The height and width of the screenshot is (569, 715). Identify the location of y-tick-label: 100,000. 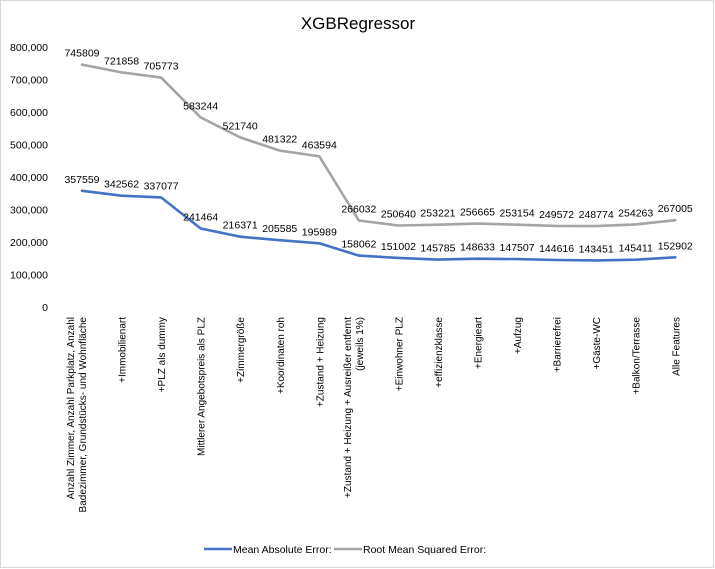
(29, 276).